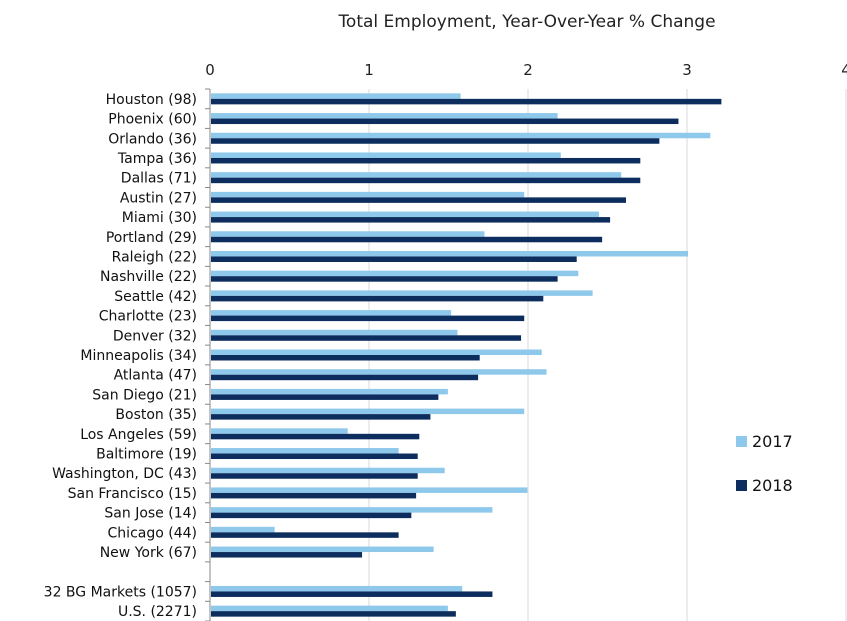  What do you see at coordinates (155, 376) in the screenshot?
I see `category-label: Atlanta (47)` at bounding box center [155, 376].